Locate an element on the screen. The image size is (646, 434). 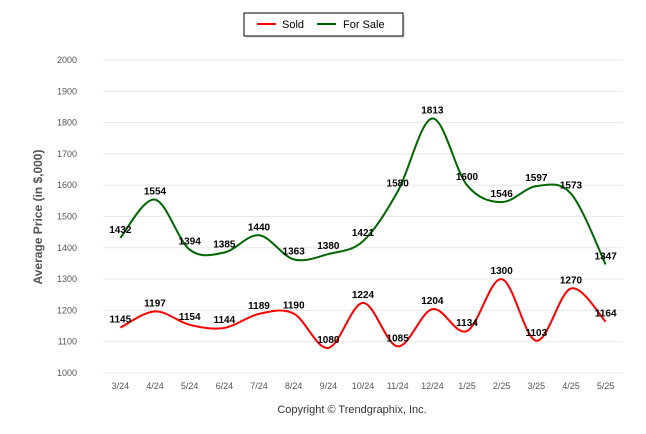
x-tick-label: 7/24 is located at coordinates (259, 386).